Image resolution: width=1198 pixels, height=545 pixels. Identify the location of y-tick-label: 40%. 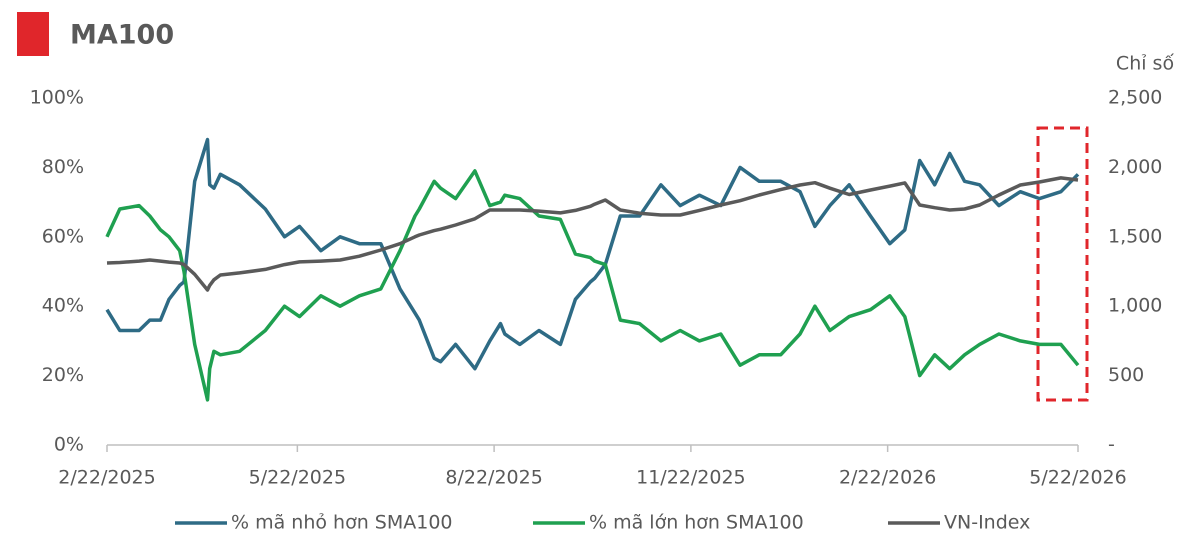
(63, 306).